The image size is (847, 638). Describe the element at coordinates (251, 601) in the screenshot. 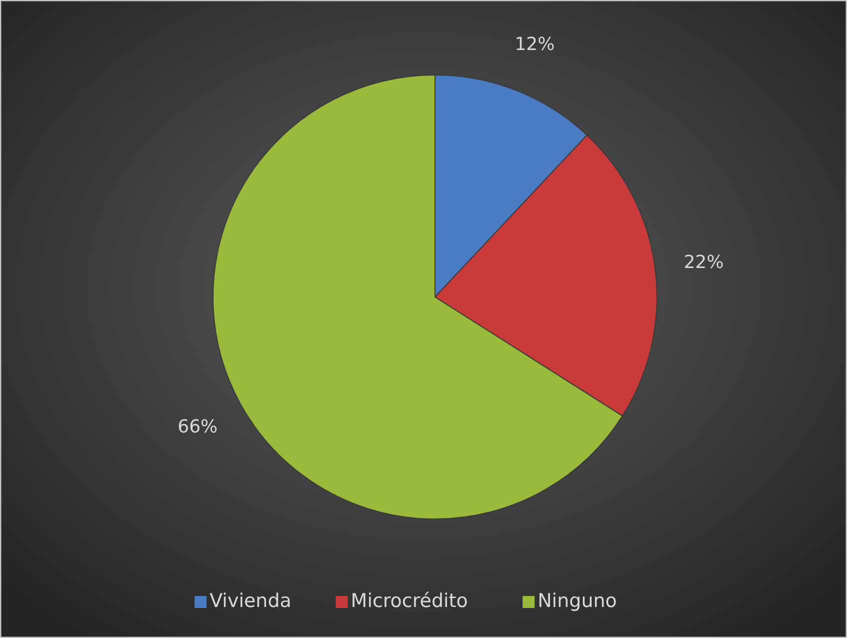

I see `legend-label: Vivienda` at that location.